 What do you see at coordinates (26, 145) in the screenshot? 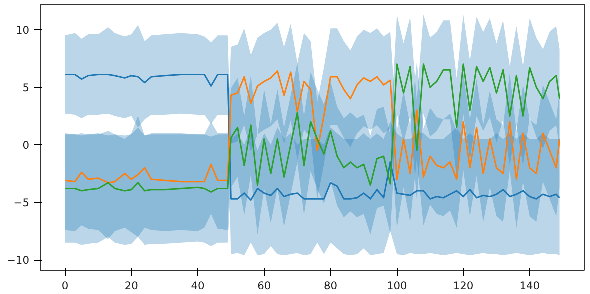
I see `y-tick-label: 0` at bounding box center [26, 145].